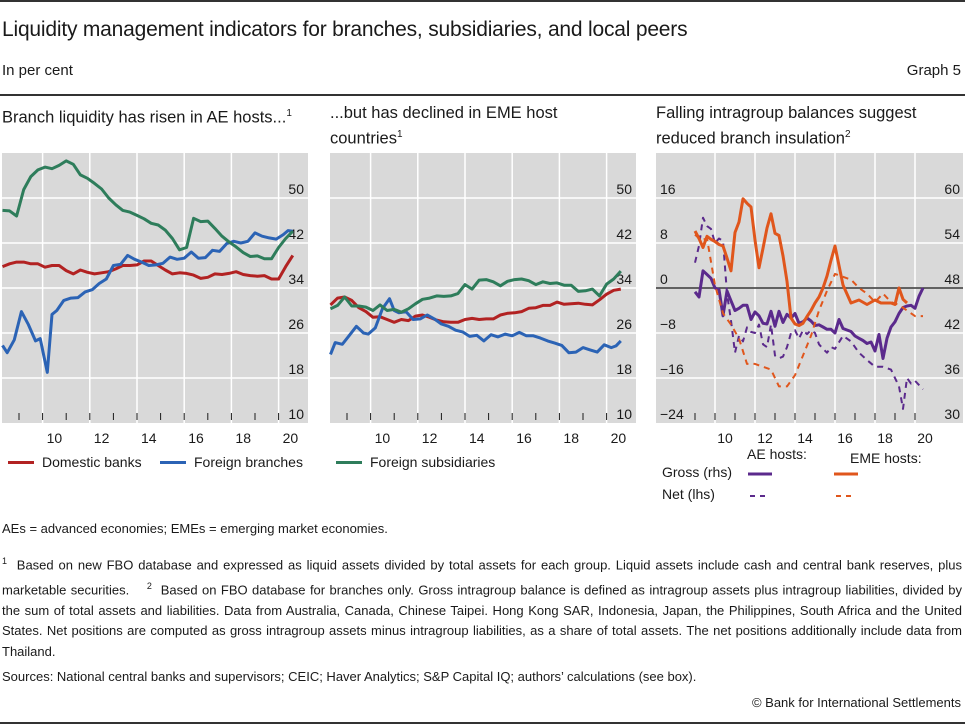  Describe the element at coordinates (952, 189) in the screenshot. I see `y-tick-label-right: 60` at that location.